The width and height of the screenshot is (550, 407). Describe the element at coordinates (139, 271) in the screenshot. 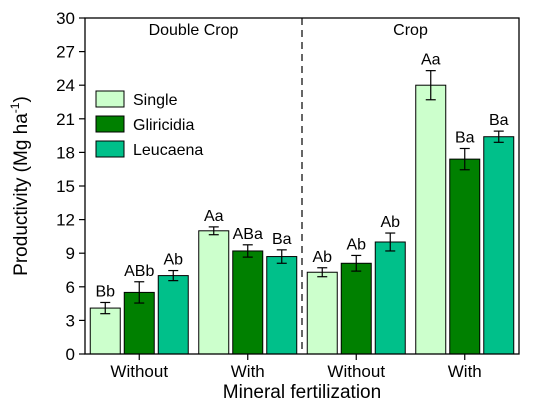

I see `significance-label: ABb` at that location.